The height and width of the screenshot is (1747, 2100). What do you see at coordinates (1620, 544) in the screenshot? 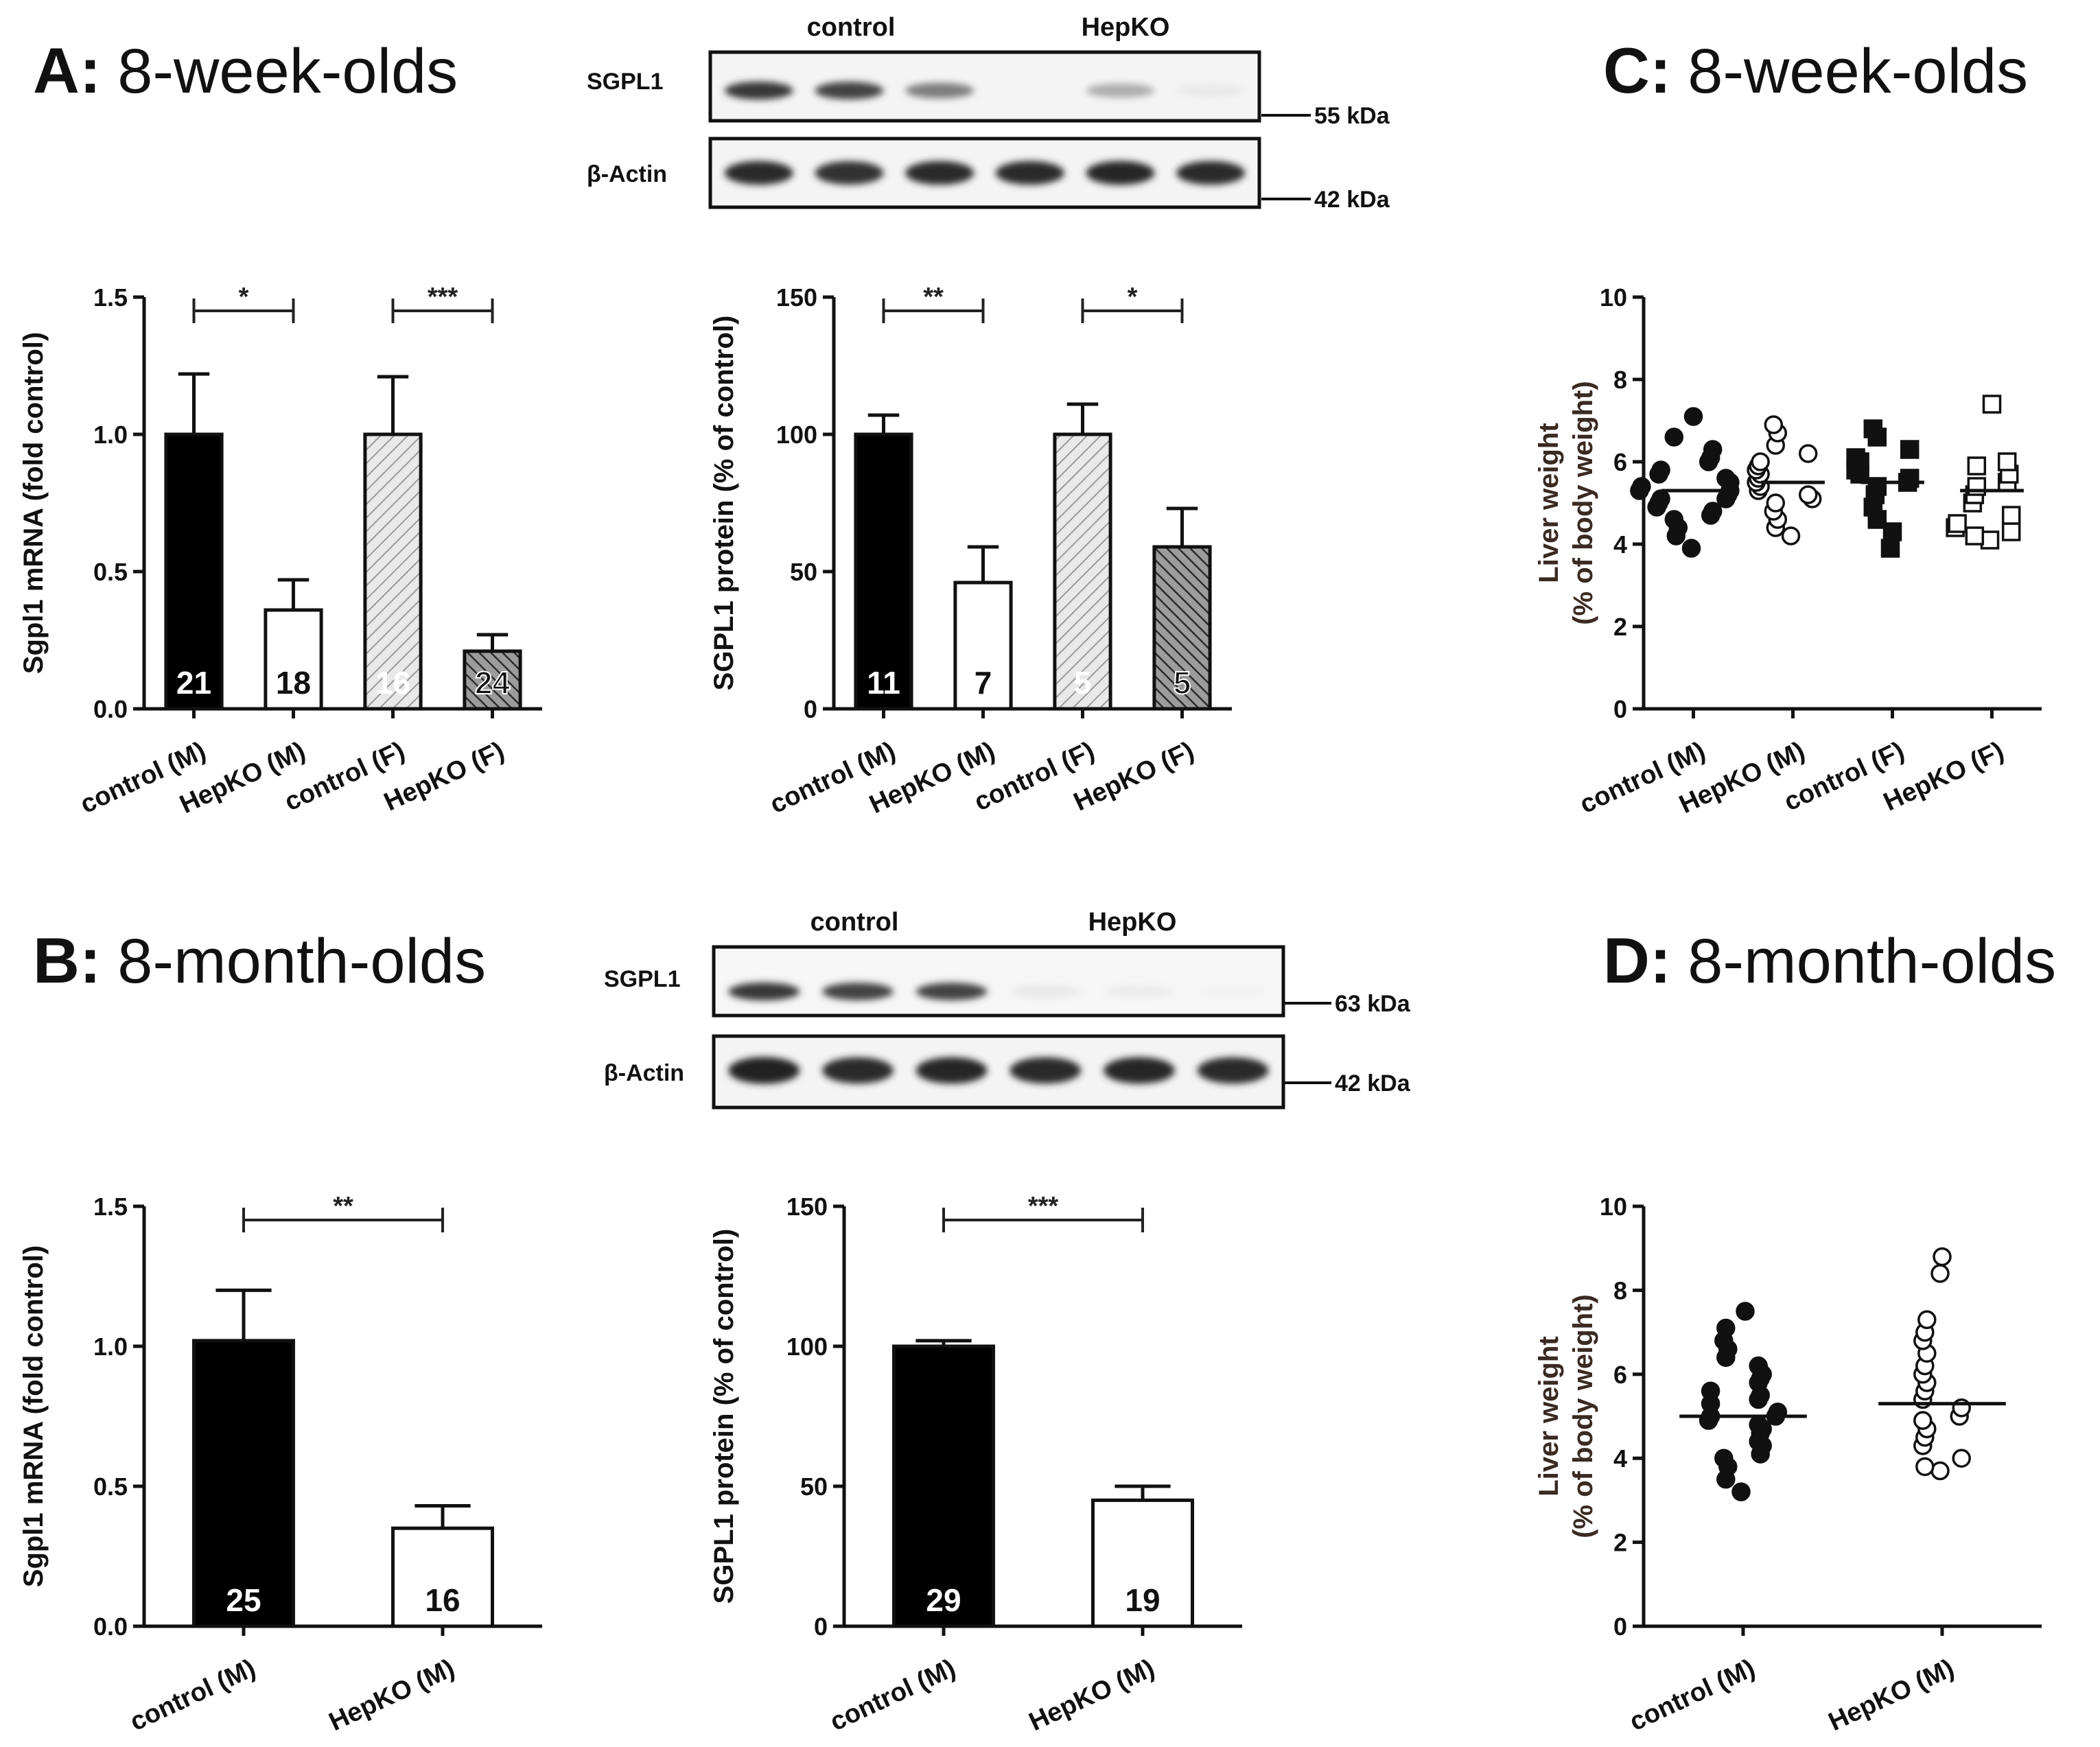
I see `c-liver-y-tick-label: 4` at bounding box center [1620, 544].